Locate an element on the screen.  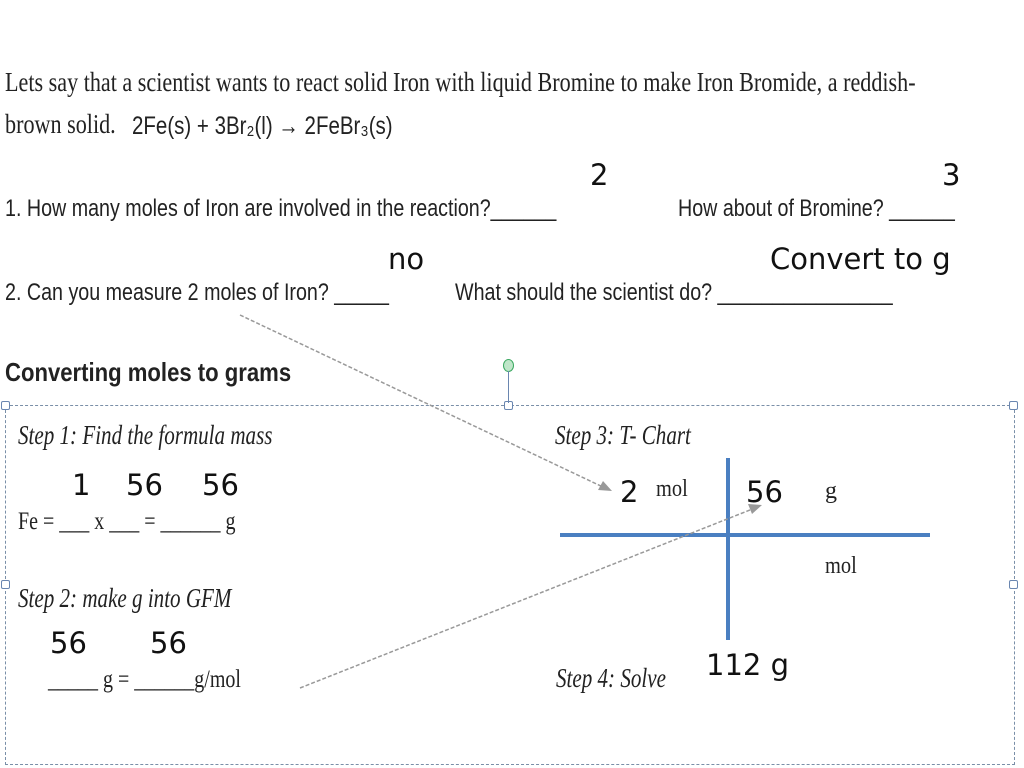
step-1-answer-total: 56 is located at coordinates (220, 485).